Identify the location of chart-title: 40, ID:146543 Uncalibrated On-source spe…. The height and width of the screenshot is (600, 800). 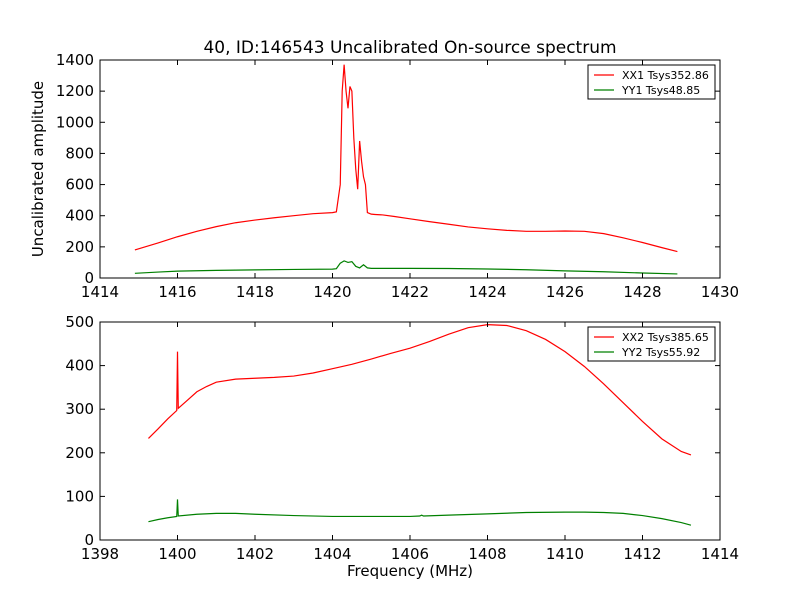
(409, 48).